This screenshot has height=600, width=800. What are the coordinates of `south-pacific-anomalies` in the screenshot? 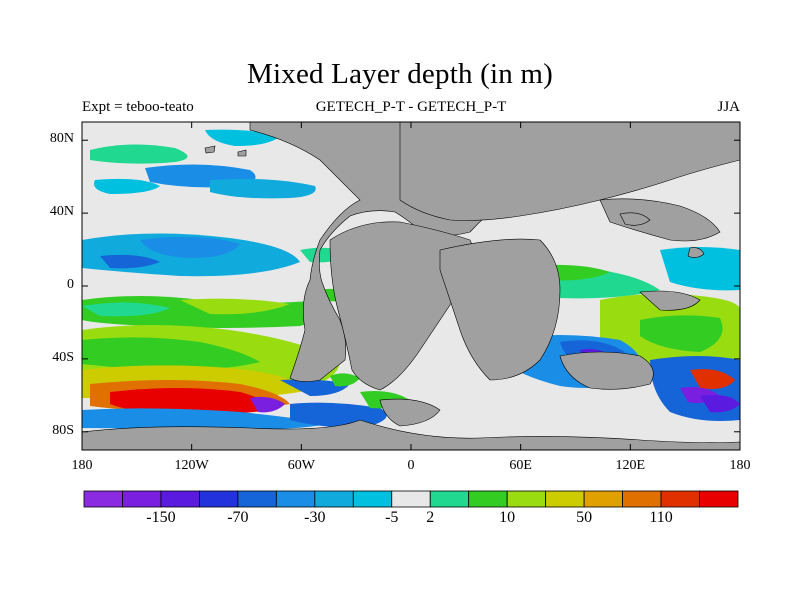 It's located at (234, 378).